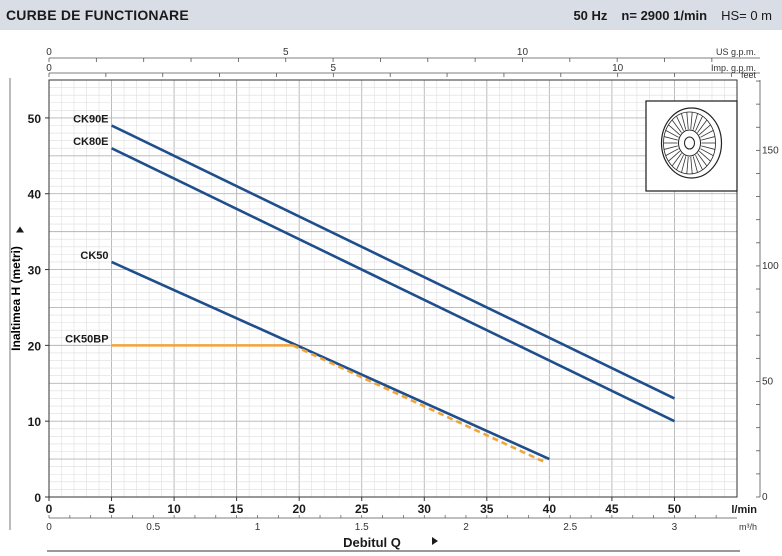  I want to click on y-tick-label: 20, so click(35, 346).